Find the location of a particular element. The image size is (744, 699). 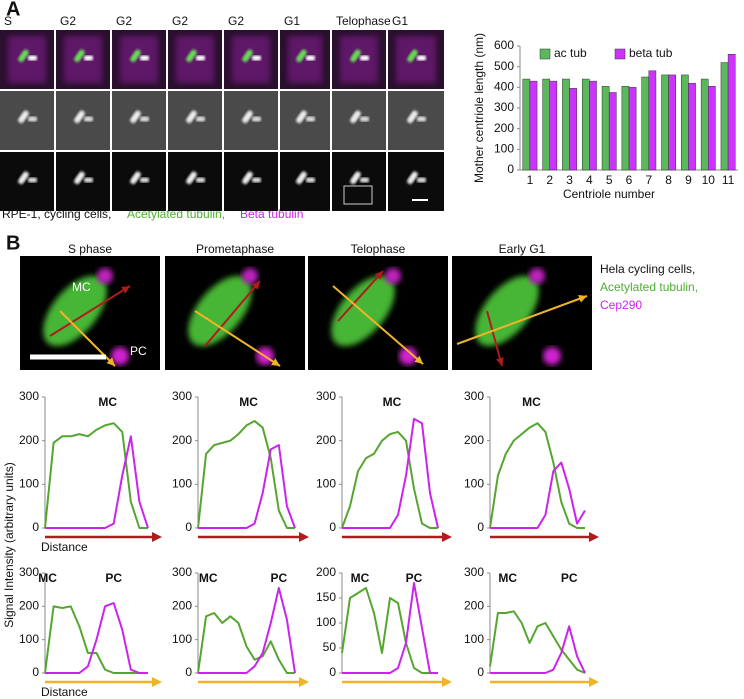

x-tick-label: 5 is located at coordinates (609, 180).